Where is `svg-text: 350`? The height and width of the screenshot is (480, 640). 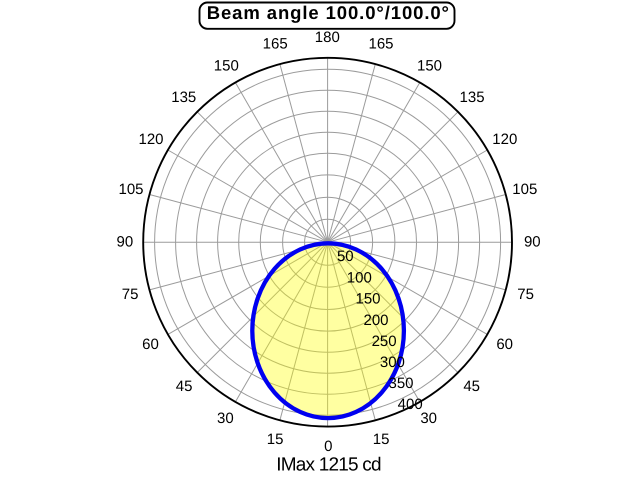 svg-text: 350 is located at coordinates (400, 383).